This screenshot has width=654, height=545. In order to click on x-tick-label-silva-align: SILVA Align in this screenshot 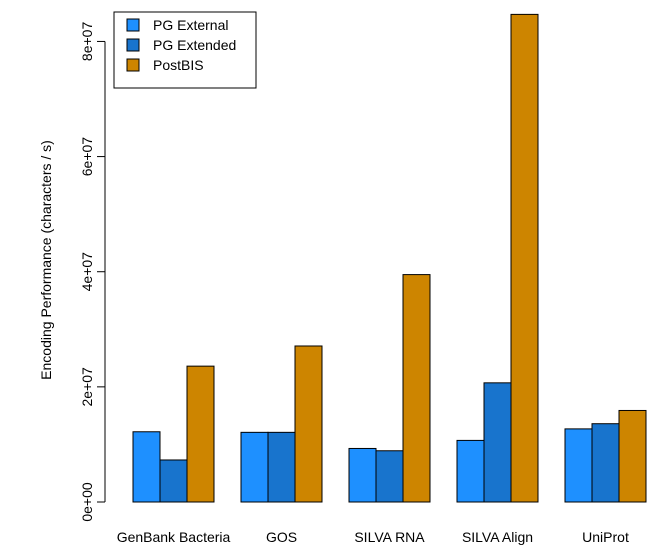, I will do `click(497, 537)`.